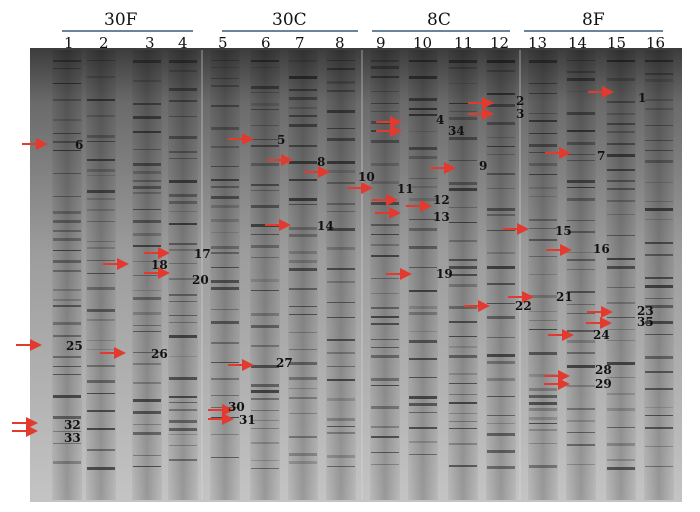 Image resolution: width=700 pixels, height=512 pixels. Describe the element at coordinates (284, 363) in the screenshot. I see `band-label-27: 27` at that location.